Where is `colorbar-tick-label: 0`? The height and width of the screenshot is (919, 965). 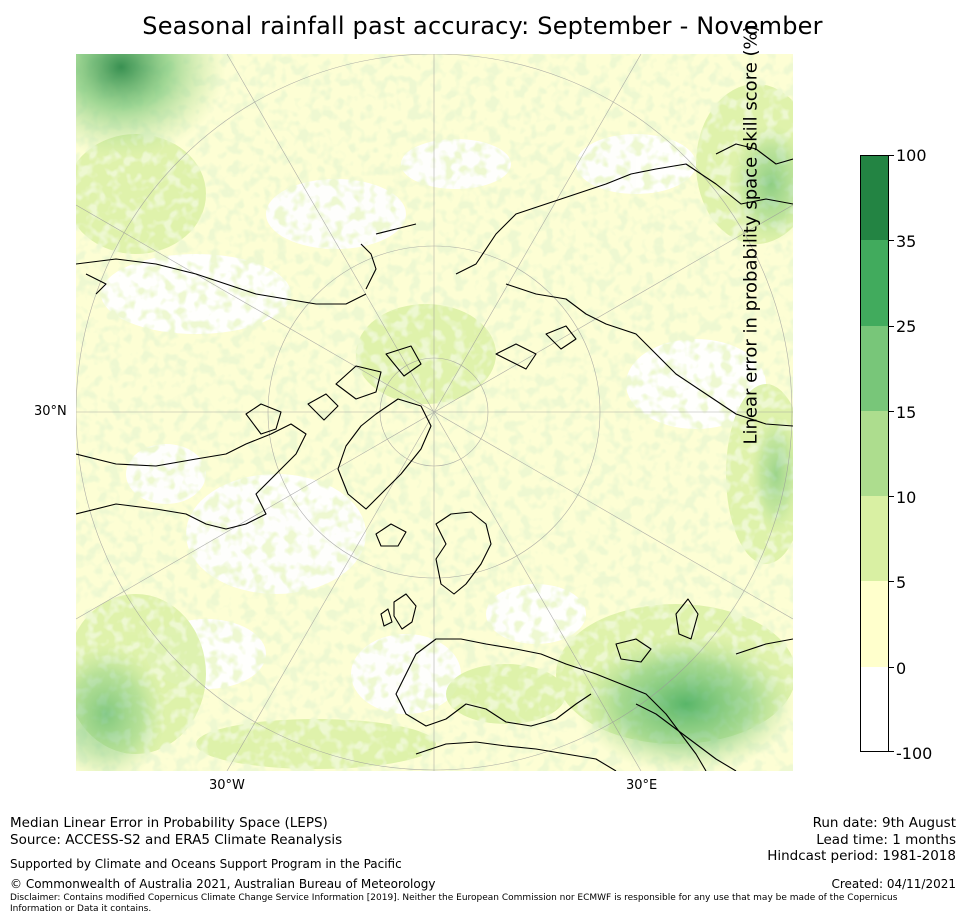
colorbar-tick-label: 0 is located at coordinates (901, 668).